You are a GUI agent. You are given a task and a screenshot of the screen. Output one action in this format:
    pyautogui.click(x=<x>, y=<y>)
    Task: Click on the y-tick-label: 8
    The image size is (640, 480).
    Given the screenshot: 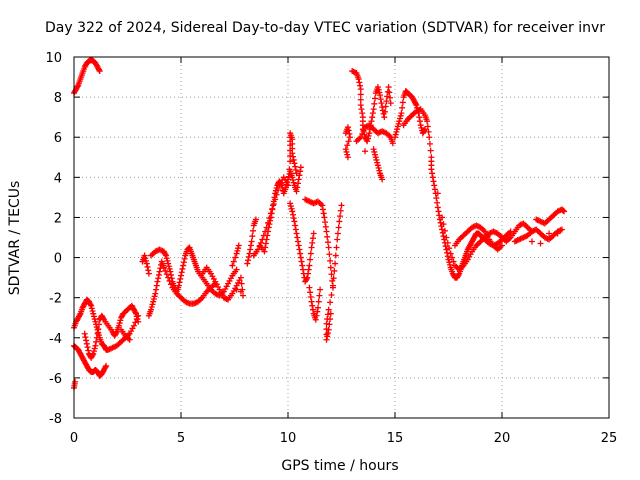 What is the action you would take?
    pyautogui.click(x=58, y=98)
    